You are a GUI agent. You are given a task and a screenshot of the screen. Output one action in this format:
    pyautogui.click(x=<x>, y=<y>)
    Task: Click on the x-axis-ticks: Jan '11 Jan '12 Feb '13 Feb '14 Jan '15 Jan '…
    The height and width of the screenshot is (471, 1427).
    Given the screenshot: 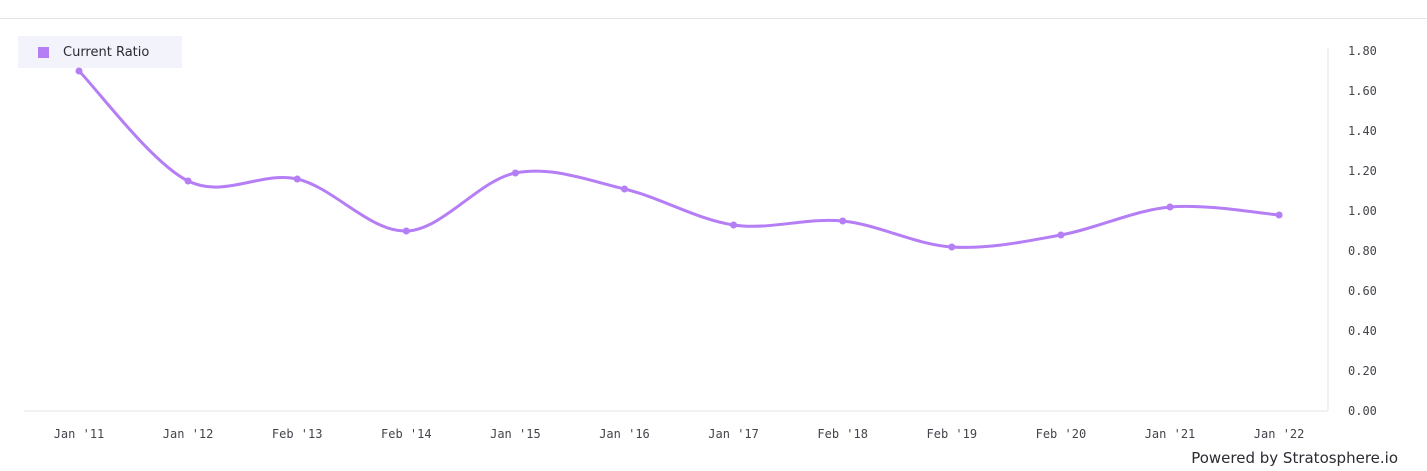 What is the action you would take?
    pyautogui.click(x=679, y=434)
    